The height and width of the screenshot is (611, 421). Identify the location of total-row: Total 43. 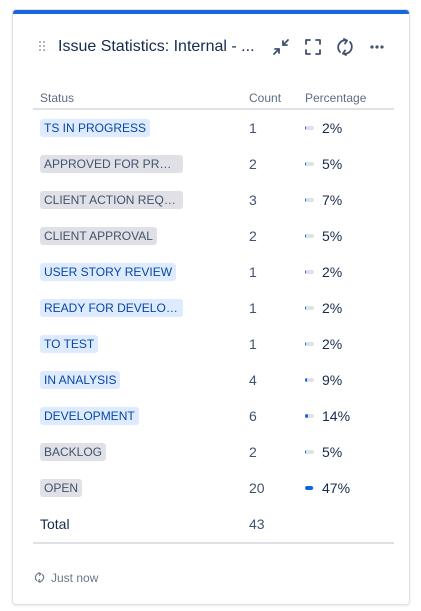
(213, 525).